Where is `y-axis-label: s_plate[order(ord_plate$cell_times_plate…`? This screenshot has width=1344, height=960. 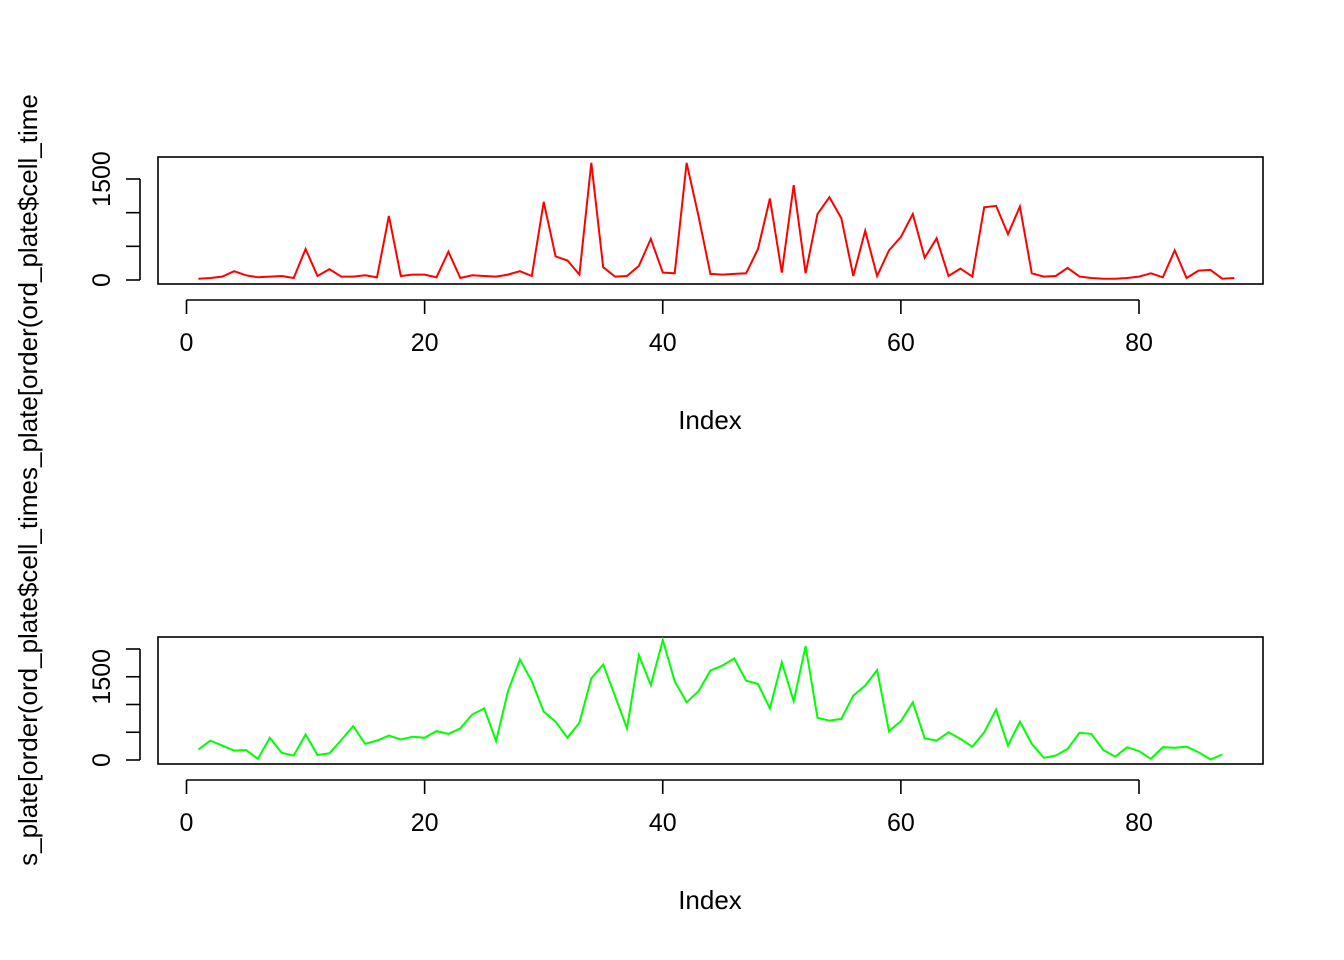 y-axis-label: s_plate[order(ord_plate$cell_times_plate… is located at coordinates (28, 480).